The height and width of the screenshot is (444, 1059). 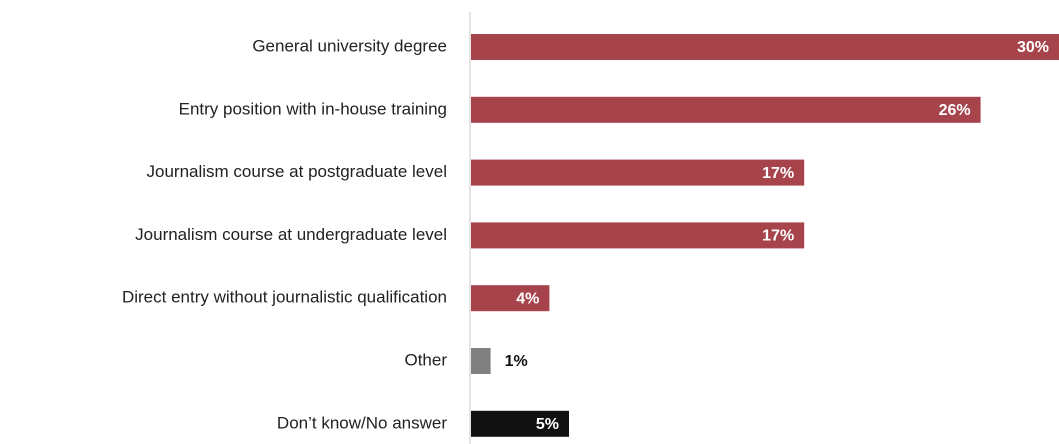 I want to click on value-label: 1%, so click(x=516, y=361).